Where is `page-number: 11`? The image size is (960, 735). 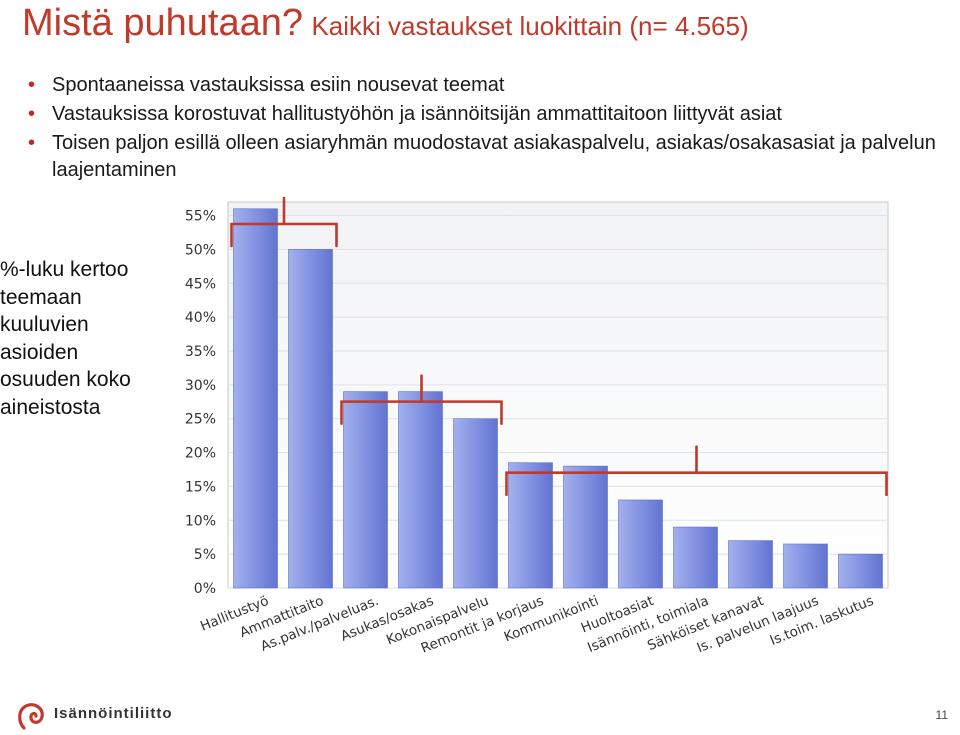 page-number: 11 is located at coordinates (941, 715).